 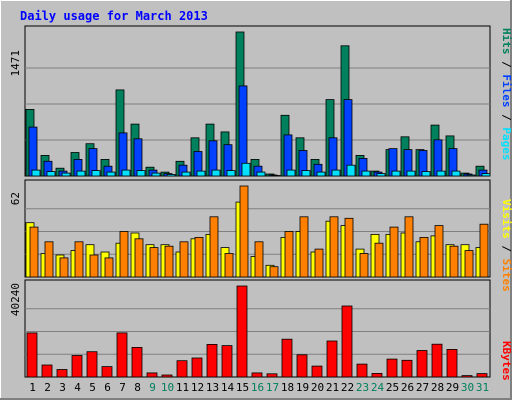 What do you see at coordinates (506, 361) in the screenshot?
I see `panel-kbytes-legend: KBytes` at bounding box center [506, 361].